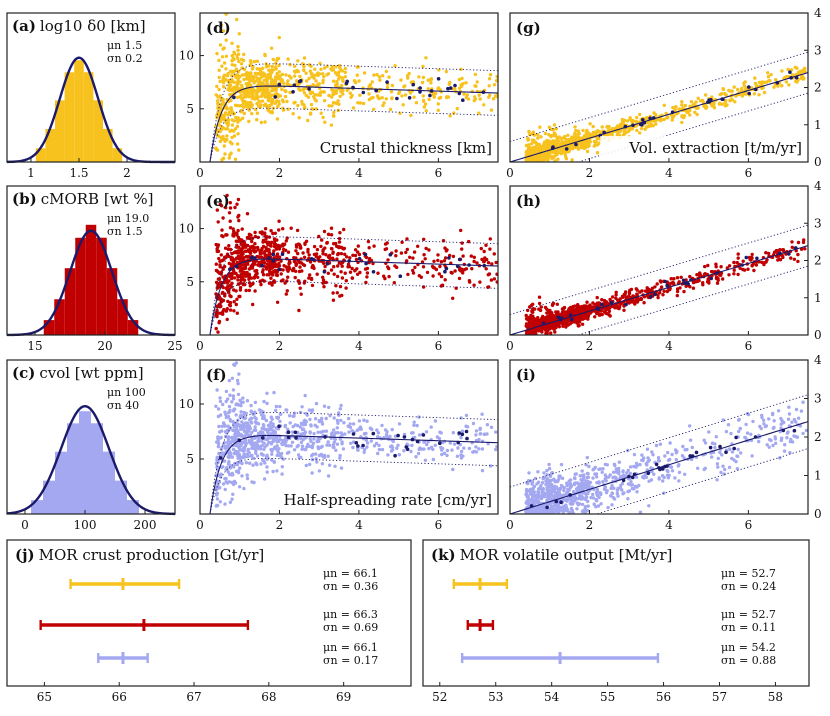 The width and height of the screenshot is (830, 716). I want to click on x-tick-label: 6, so click(439, 346).